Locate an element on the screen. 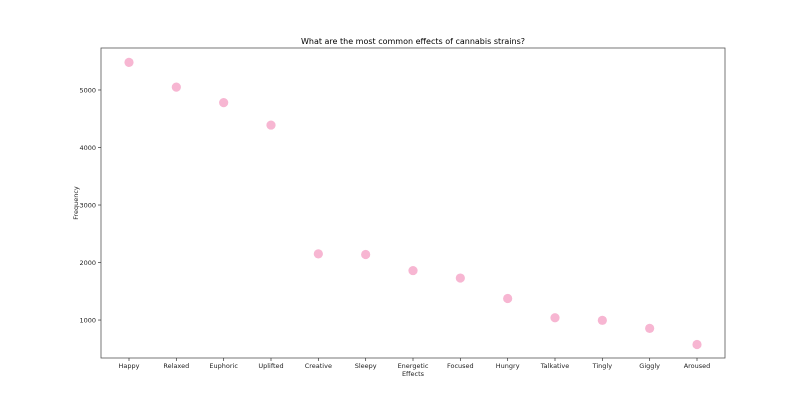 The image size is (806, 403). x-tick-label: Euphoric is located at coordinates (223, 366).